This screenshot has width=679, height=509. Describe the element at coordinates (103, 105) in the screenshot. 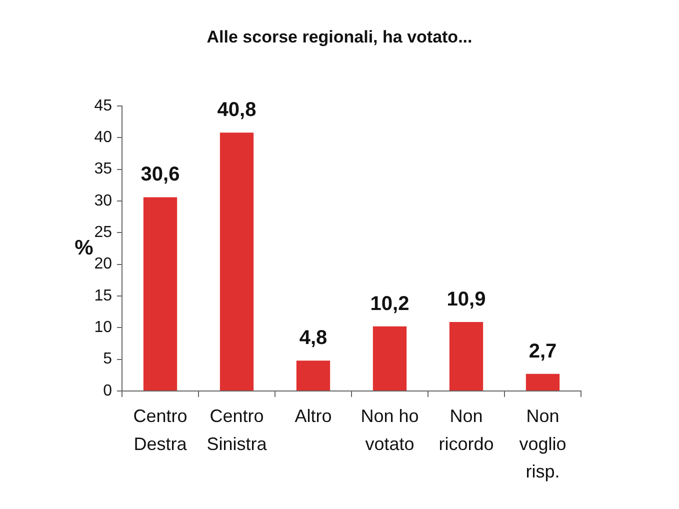

I see `y-tick-label: 45` at that location.